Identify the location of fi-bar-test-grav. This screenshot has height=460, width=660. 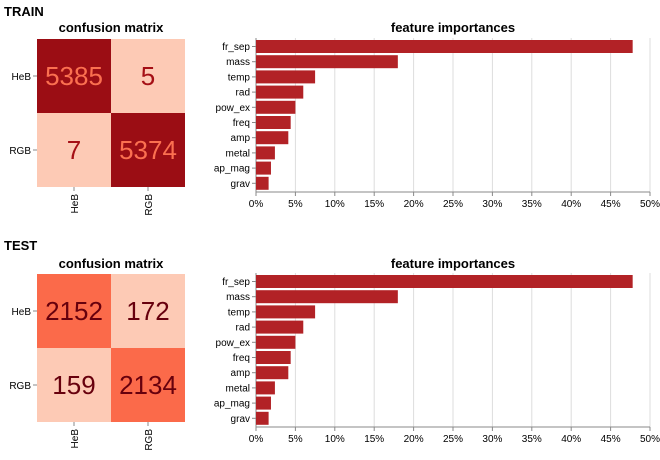
(262, 418).